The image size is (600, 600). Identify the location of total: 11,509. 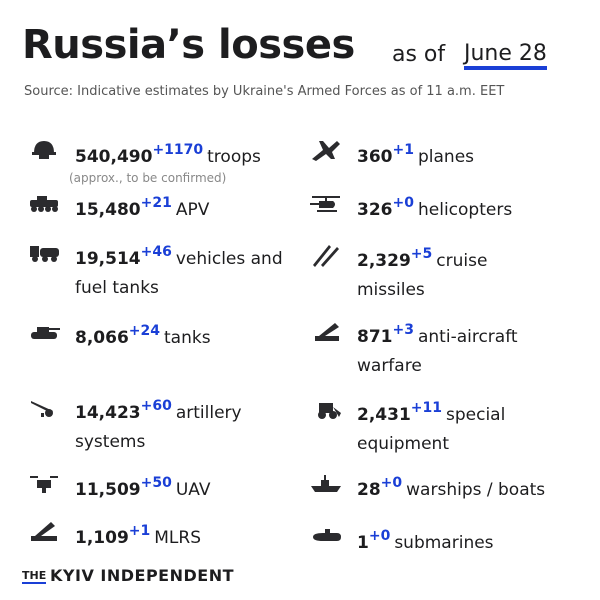
(108, 490).